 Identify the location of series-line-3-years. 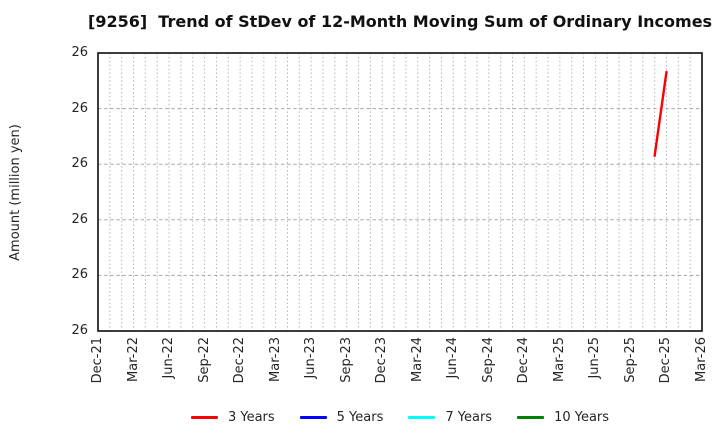
(660, 114).